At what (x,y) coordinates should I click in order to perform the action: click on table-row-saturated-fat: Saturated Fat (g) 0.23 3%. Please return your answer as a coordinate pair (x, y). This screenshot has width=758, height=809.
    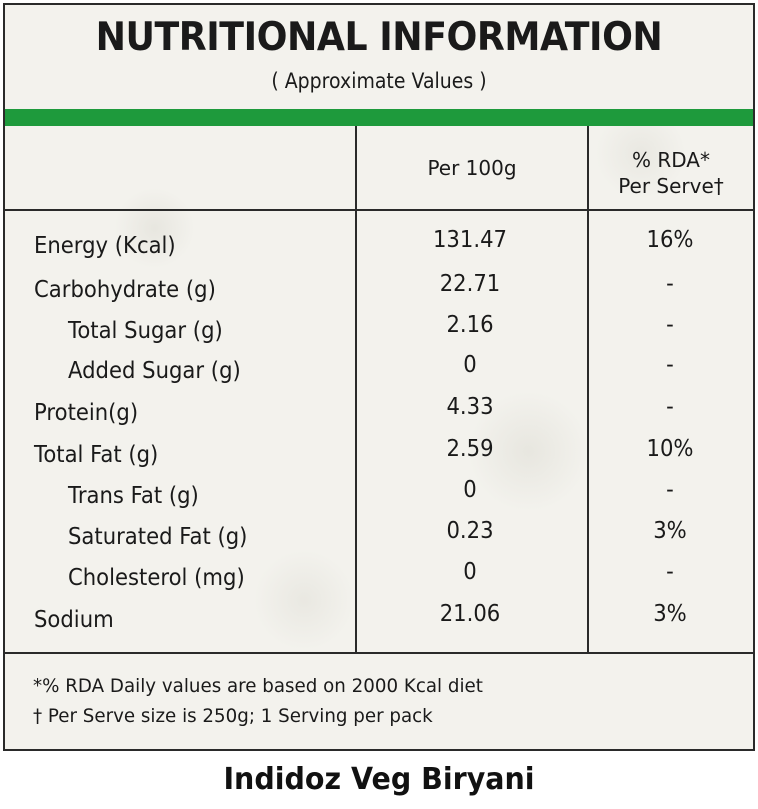
    Looking at the image, I should click on (379, 538).